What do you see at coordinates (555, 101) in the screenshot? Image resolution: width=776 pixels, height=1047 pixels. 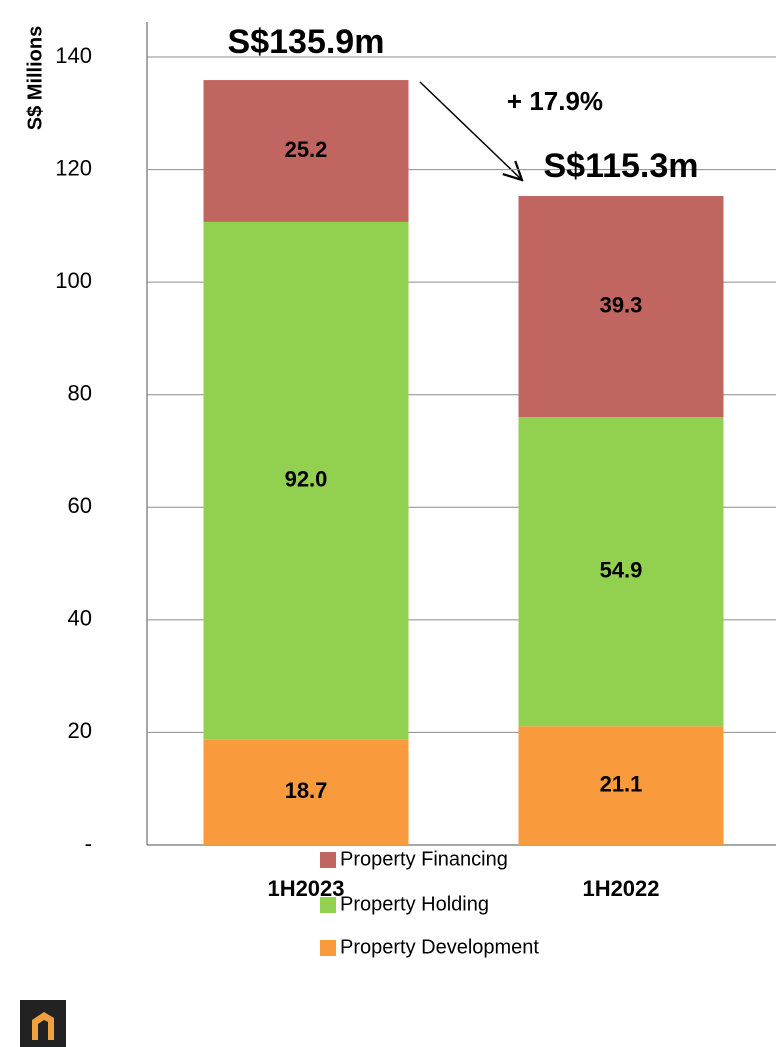 I see `annotation: + 17.9%` at bounding box center [555, 101].